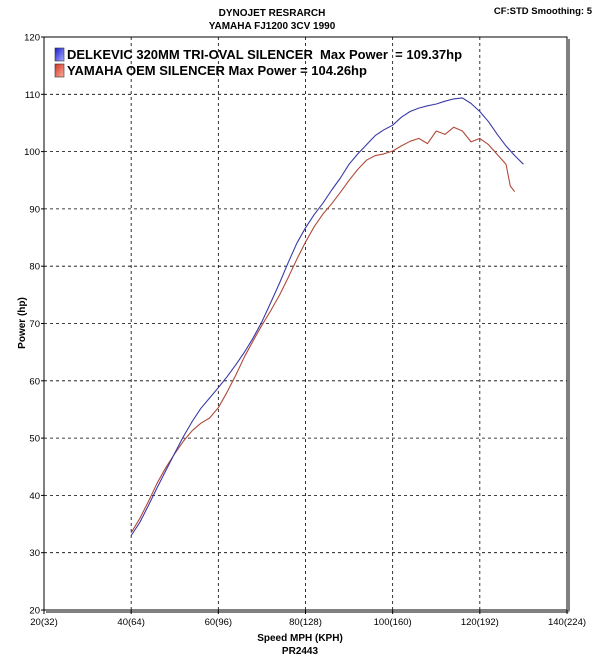 This screenshot has height=662, width=600. What do you see at coordinates (300, 651) in the screenshot?
I see `run-code: PR2443` at bounding box center [300, 651].